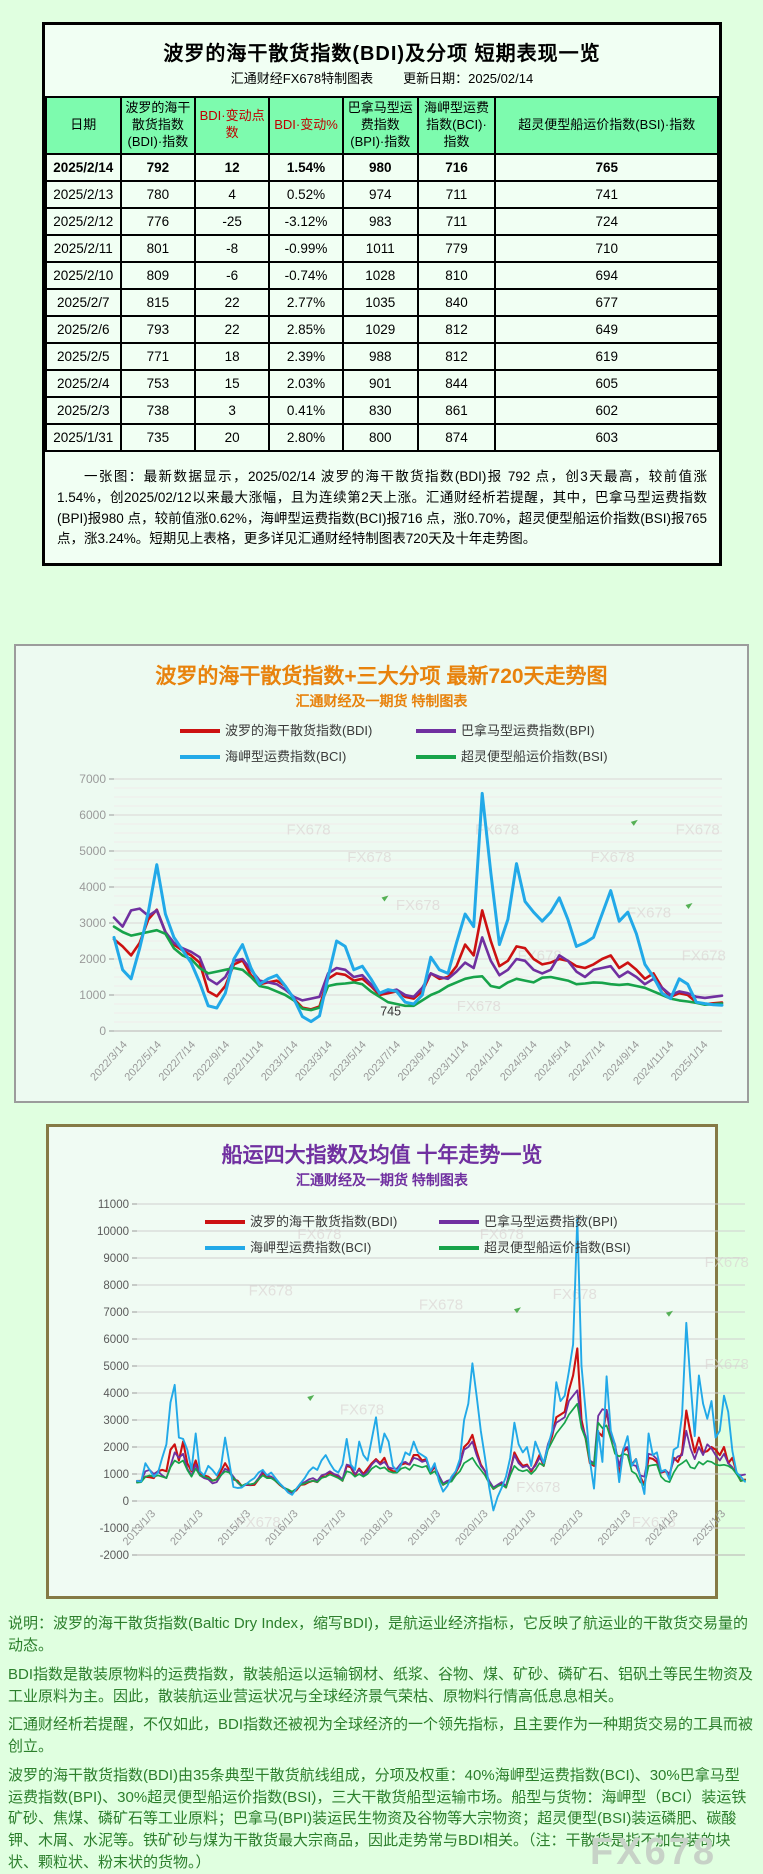 The image size is (763, 1874). I want to click on column-header: 日期, so click(83, 125).